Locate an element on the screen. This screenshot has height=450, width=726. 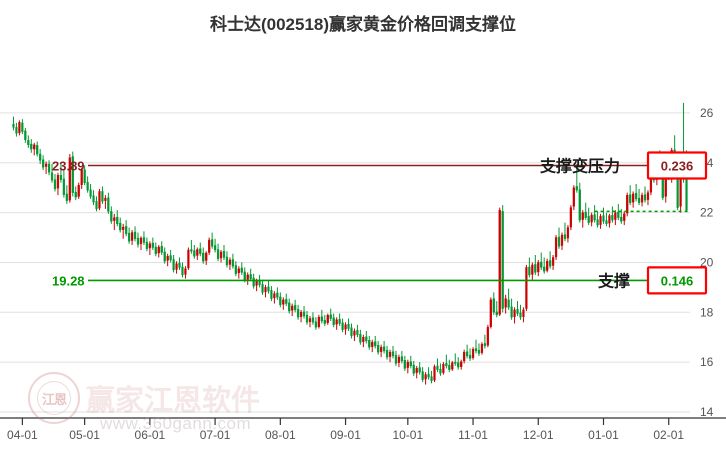
x-axis-tick-label: 08-01 is located at coordinates (280, 435).